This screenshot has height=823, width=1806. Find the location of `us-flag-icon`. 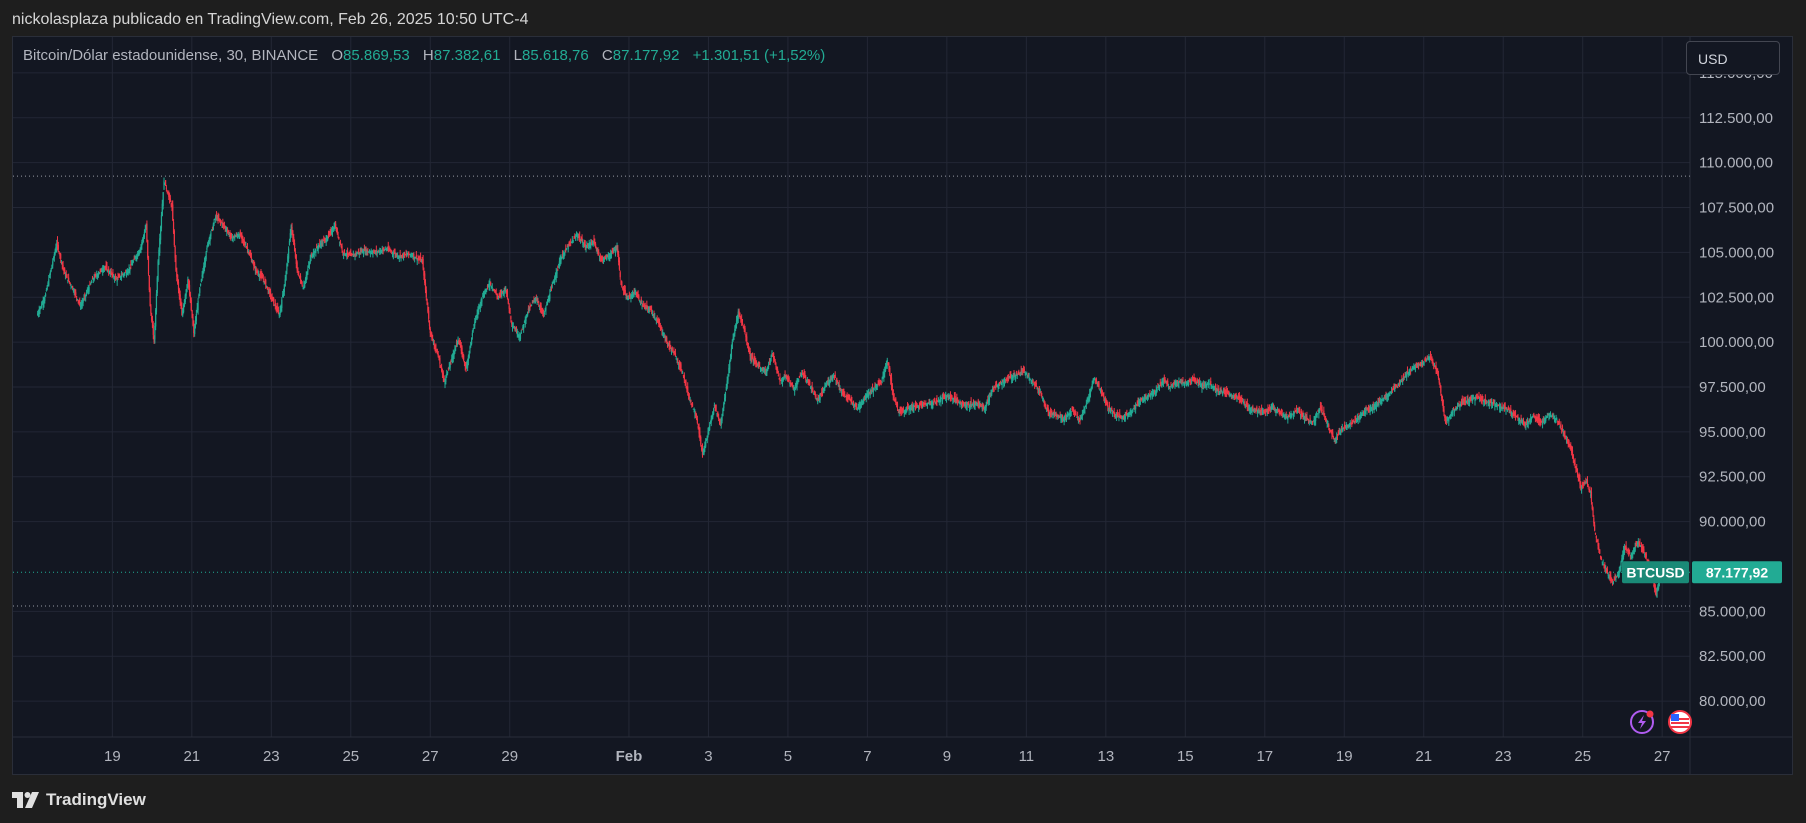

us-flag-icon is located at coordinates (1680, 722).